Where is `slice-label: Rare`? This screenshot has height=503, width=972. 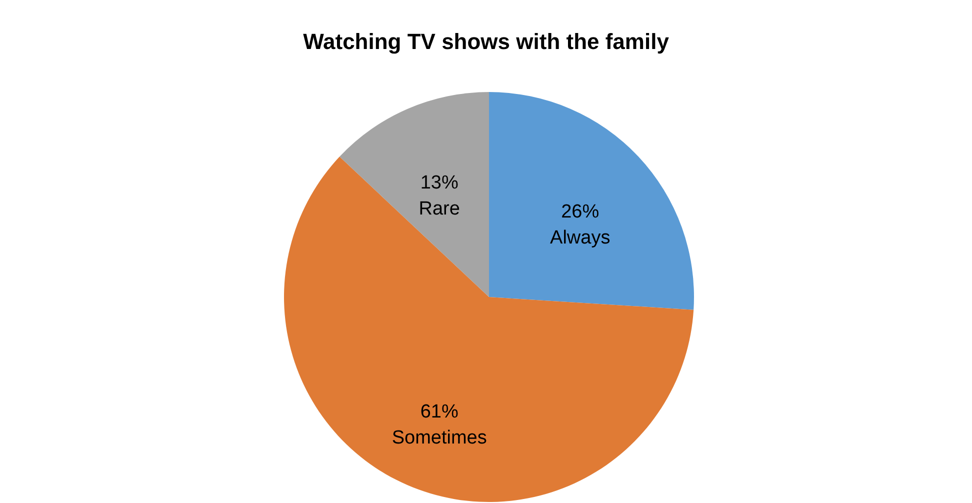 slice-label: Rare is located at coordinates (439, 209).